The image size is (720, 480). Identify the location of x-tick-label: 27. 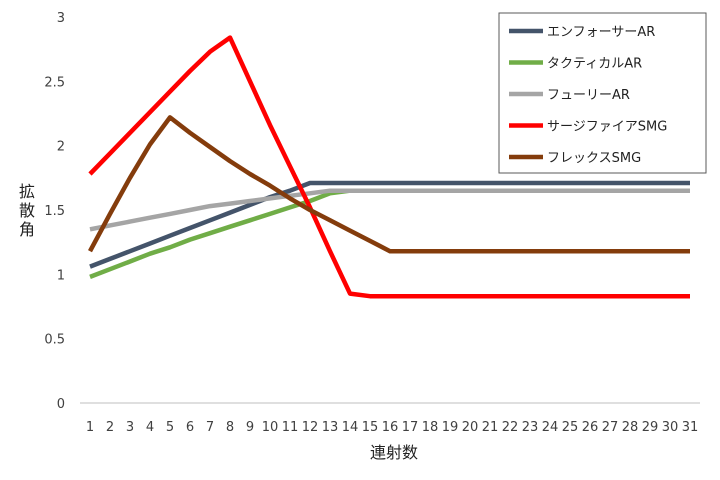
(610, 427).